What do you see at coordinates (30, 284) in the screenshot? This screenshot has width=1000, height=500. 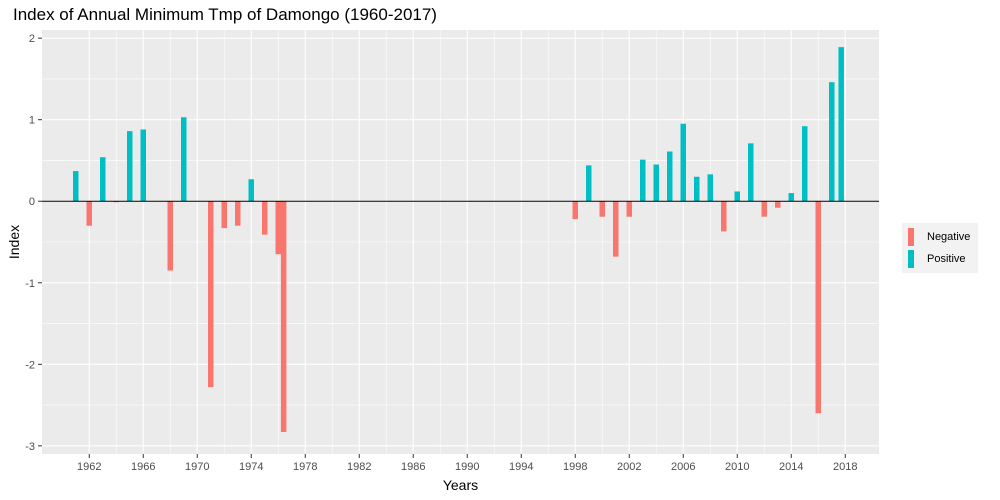 I see `y-tick-label: -1` at bounding box center [30, 284].